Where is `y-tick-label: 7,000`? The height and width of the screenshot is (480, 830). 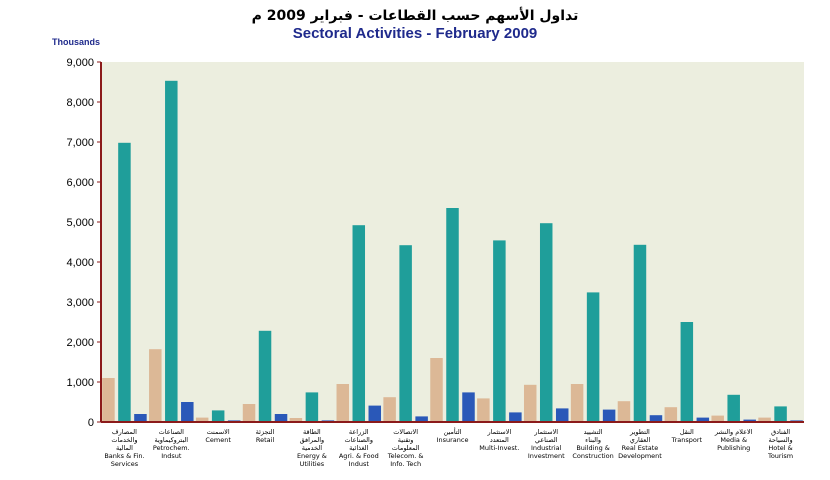 y-tick-label: 7,000 is located at coordinates (80, 143).